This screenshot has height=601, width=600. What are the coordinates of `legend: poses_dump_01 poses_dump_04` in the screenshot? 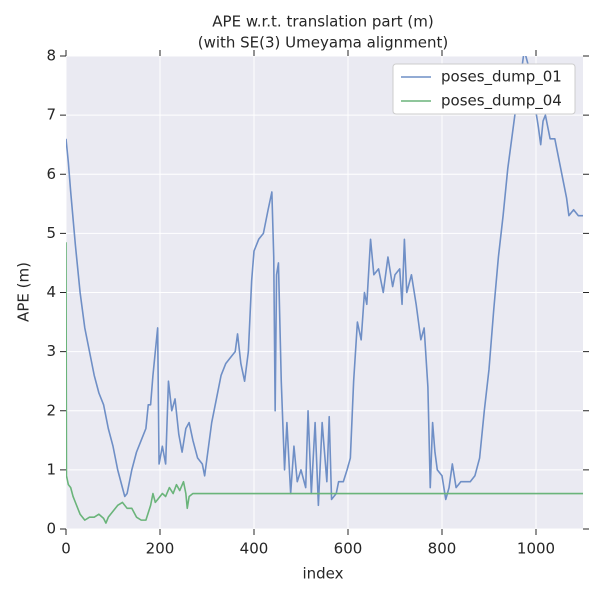 It's located at (484, 89).